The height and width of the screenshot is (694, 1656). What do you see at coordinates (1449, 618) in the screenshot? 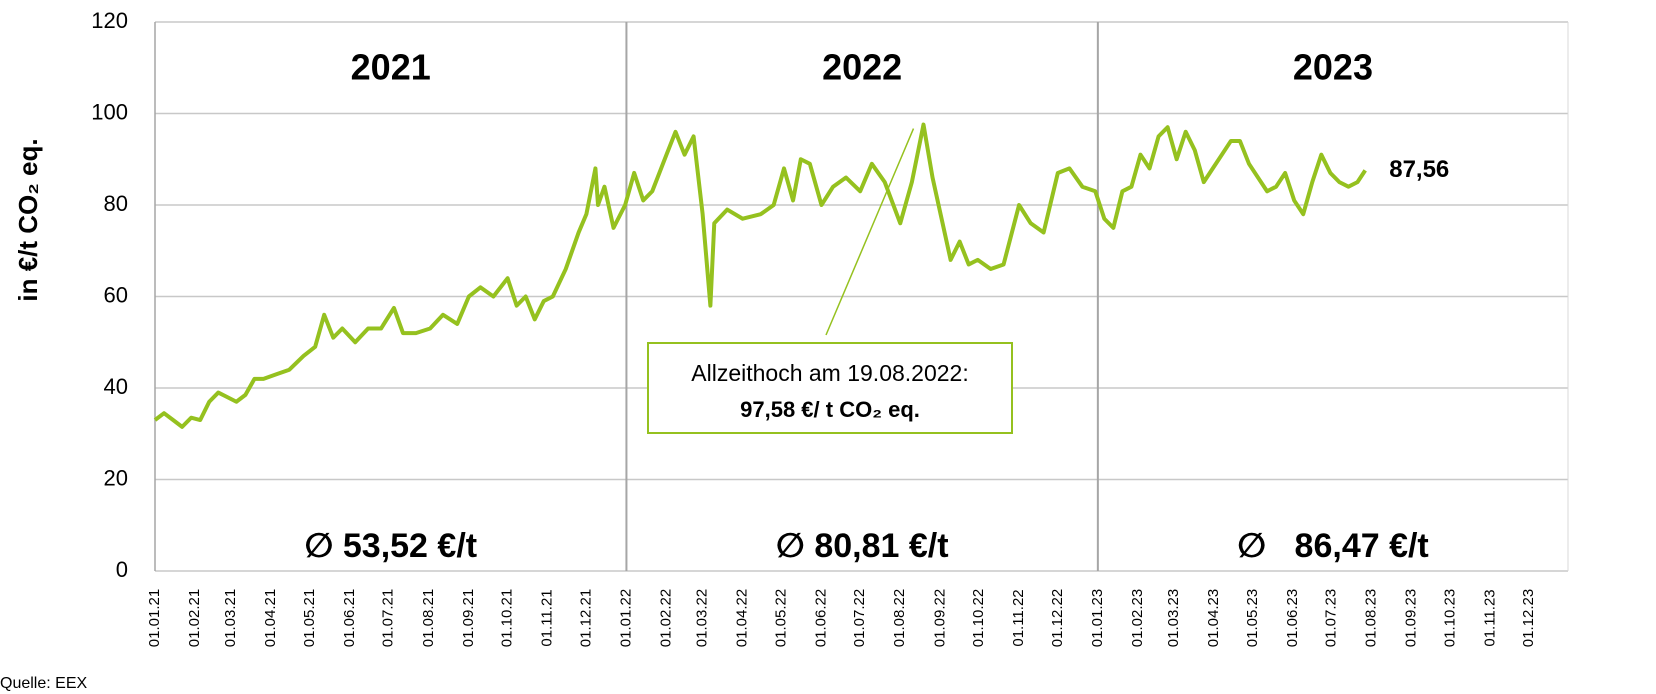
I see `x-tick-label: 01.10.23` at bounding box center [1449, 618].